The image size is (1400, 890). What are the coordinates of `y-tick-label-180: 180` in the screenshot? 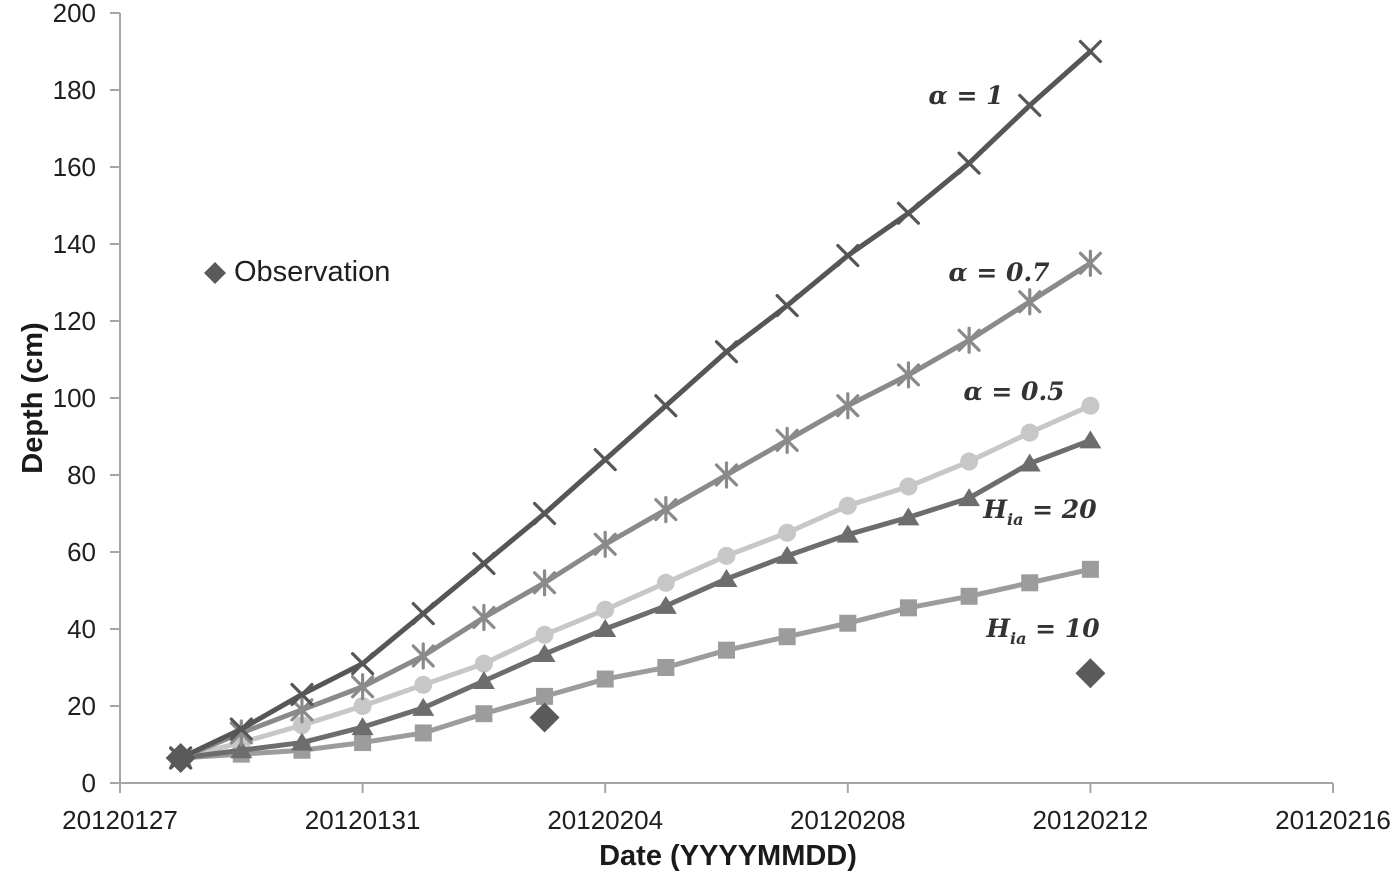 It's located at (74, 90).